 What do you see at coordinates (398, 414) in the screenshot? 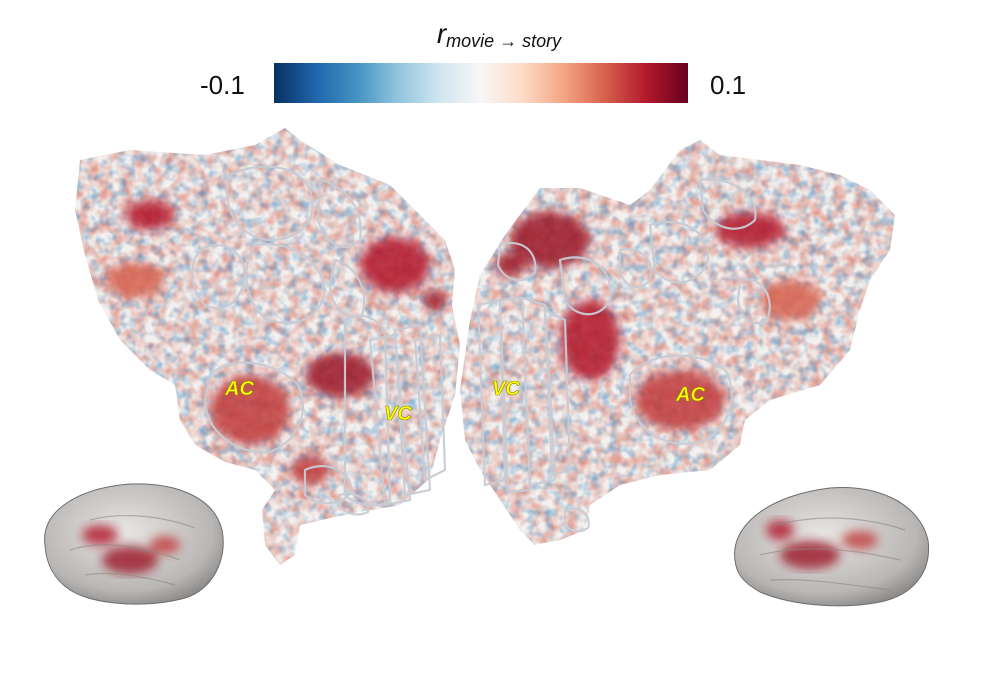
I see `left-vc-label: VC` at bounding box center [398, 414].